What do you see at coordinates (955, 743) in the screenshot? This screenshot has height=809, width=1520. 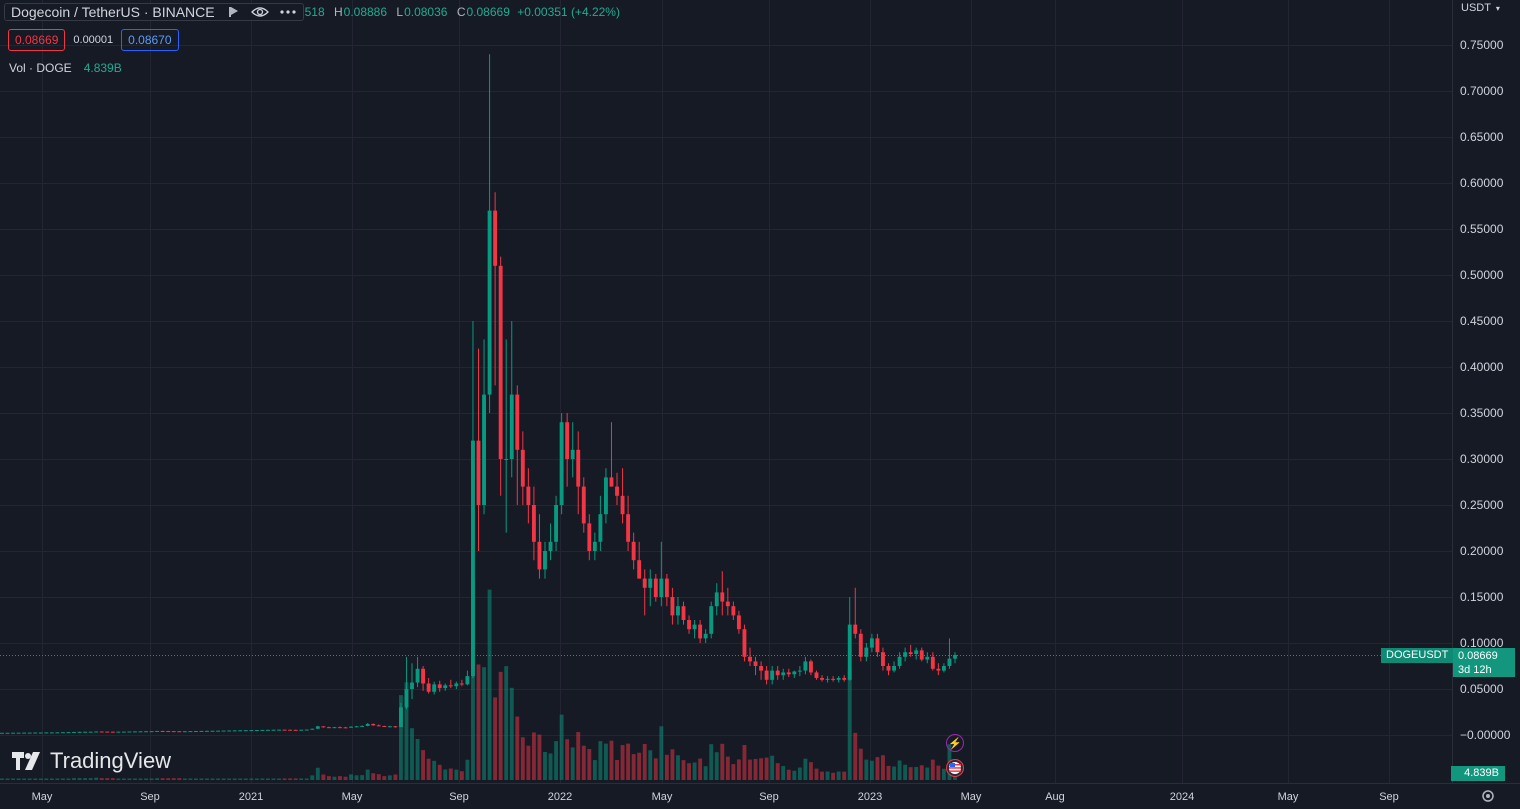 I see `lightning-icon: ⚡` at bounding box center [955, 743].